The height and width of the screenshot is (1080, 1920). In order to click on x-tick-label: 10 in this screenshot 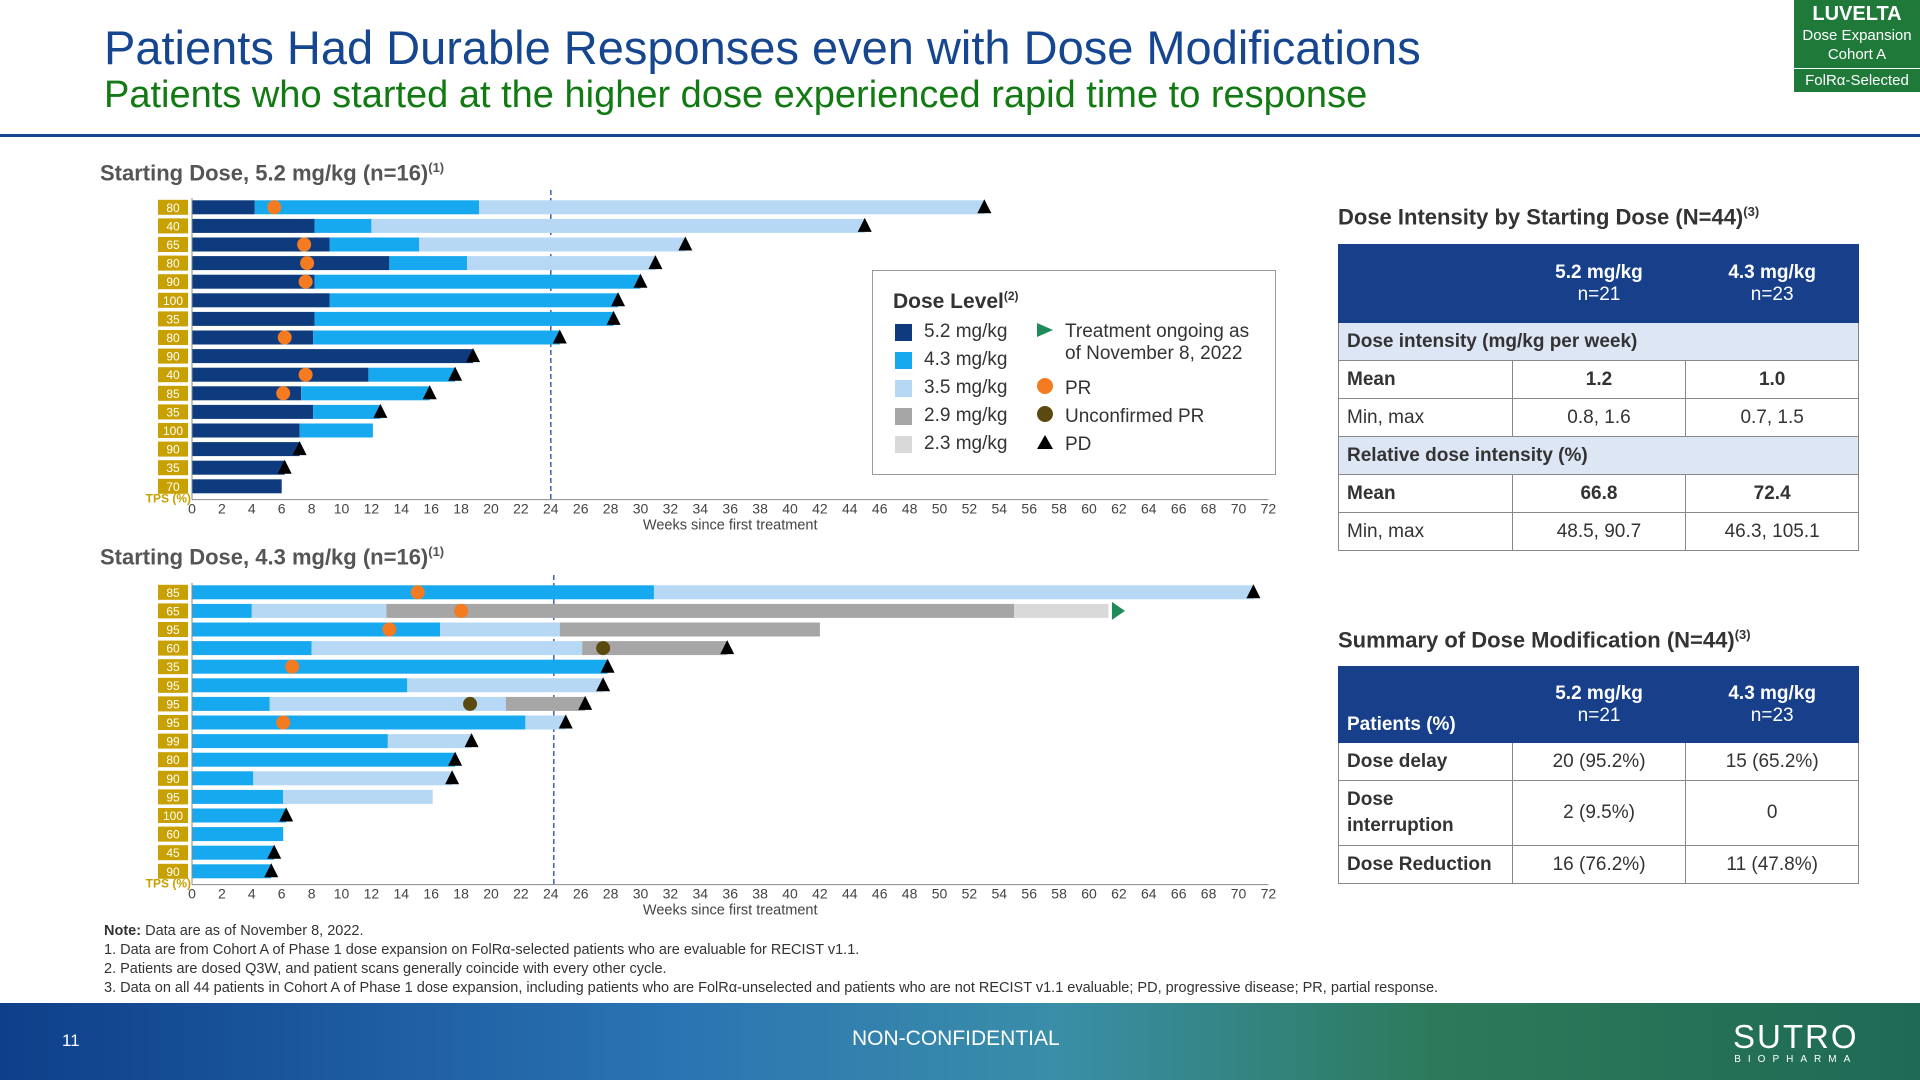, I will do `click(342, 509)`.